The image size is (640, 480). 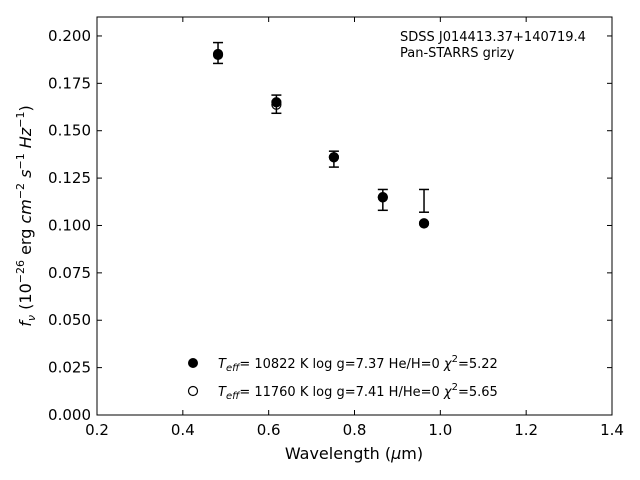 I want to click on x-tick-label: 1.4, so click(x=612, y=430).